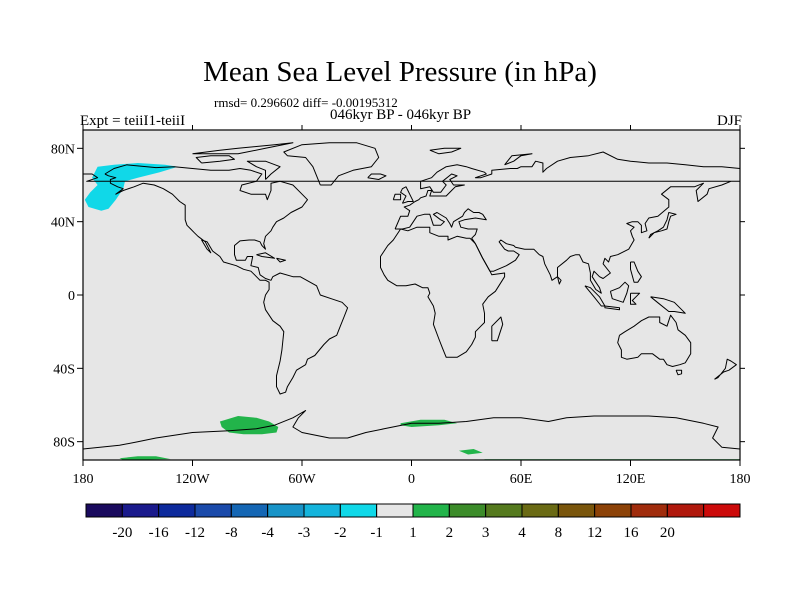 Image resolution: width=800 pixels, height=600 pixels. What do you see at coordinates (631, 479) in the screenshot?
I see `x-tick-label: 120E` at bounding box center [631, 479].